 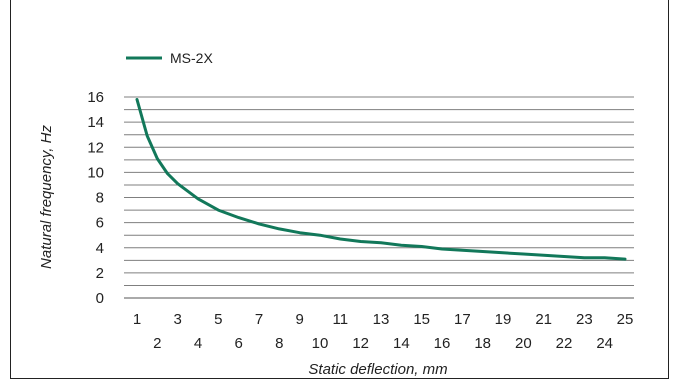 What do you see at coordinates (442, 343) in the screenshot?
I see `x-tick-label: 16` at bounding box center [442, 343].